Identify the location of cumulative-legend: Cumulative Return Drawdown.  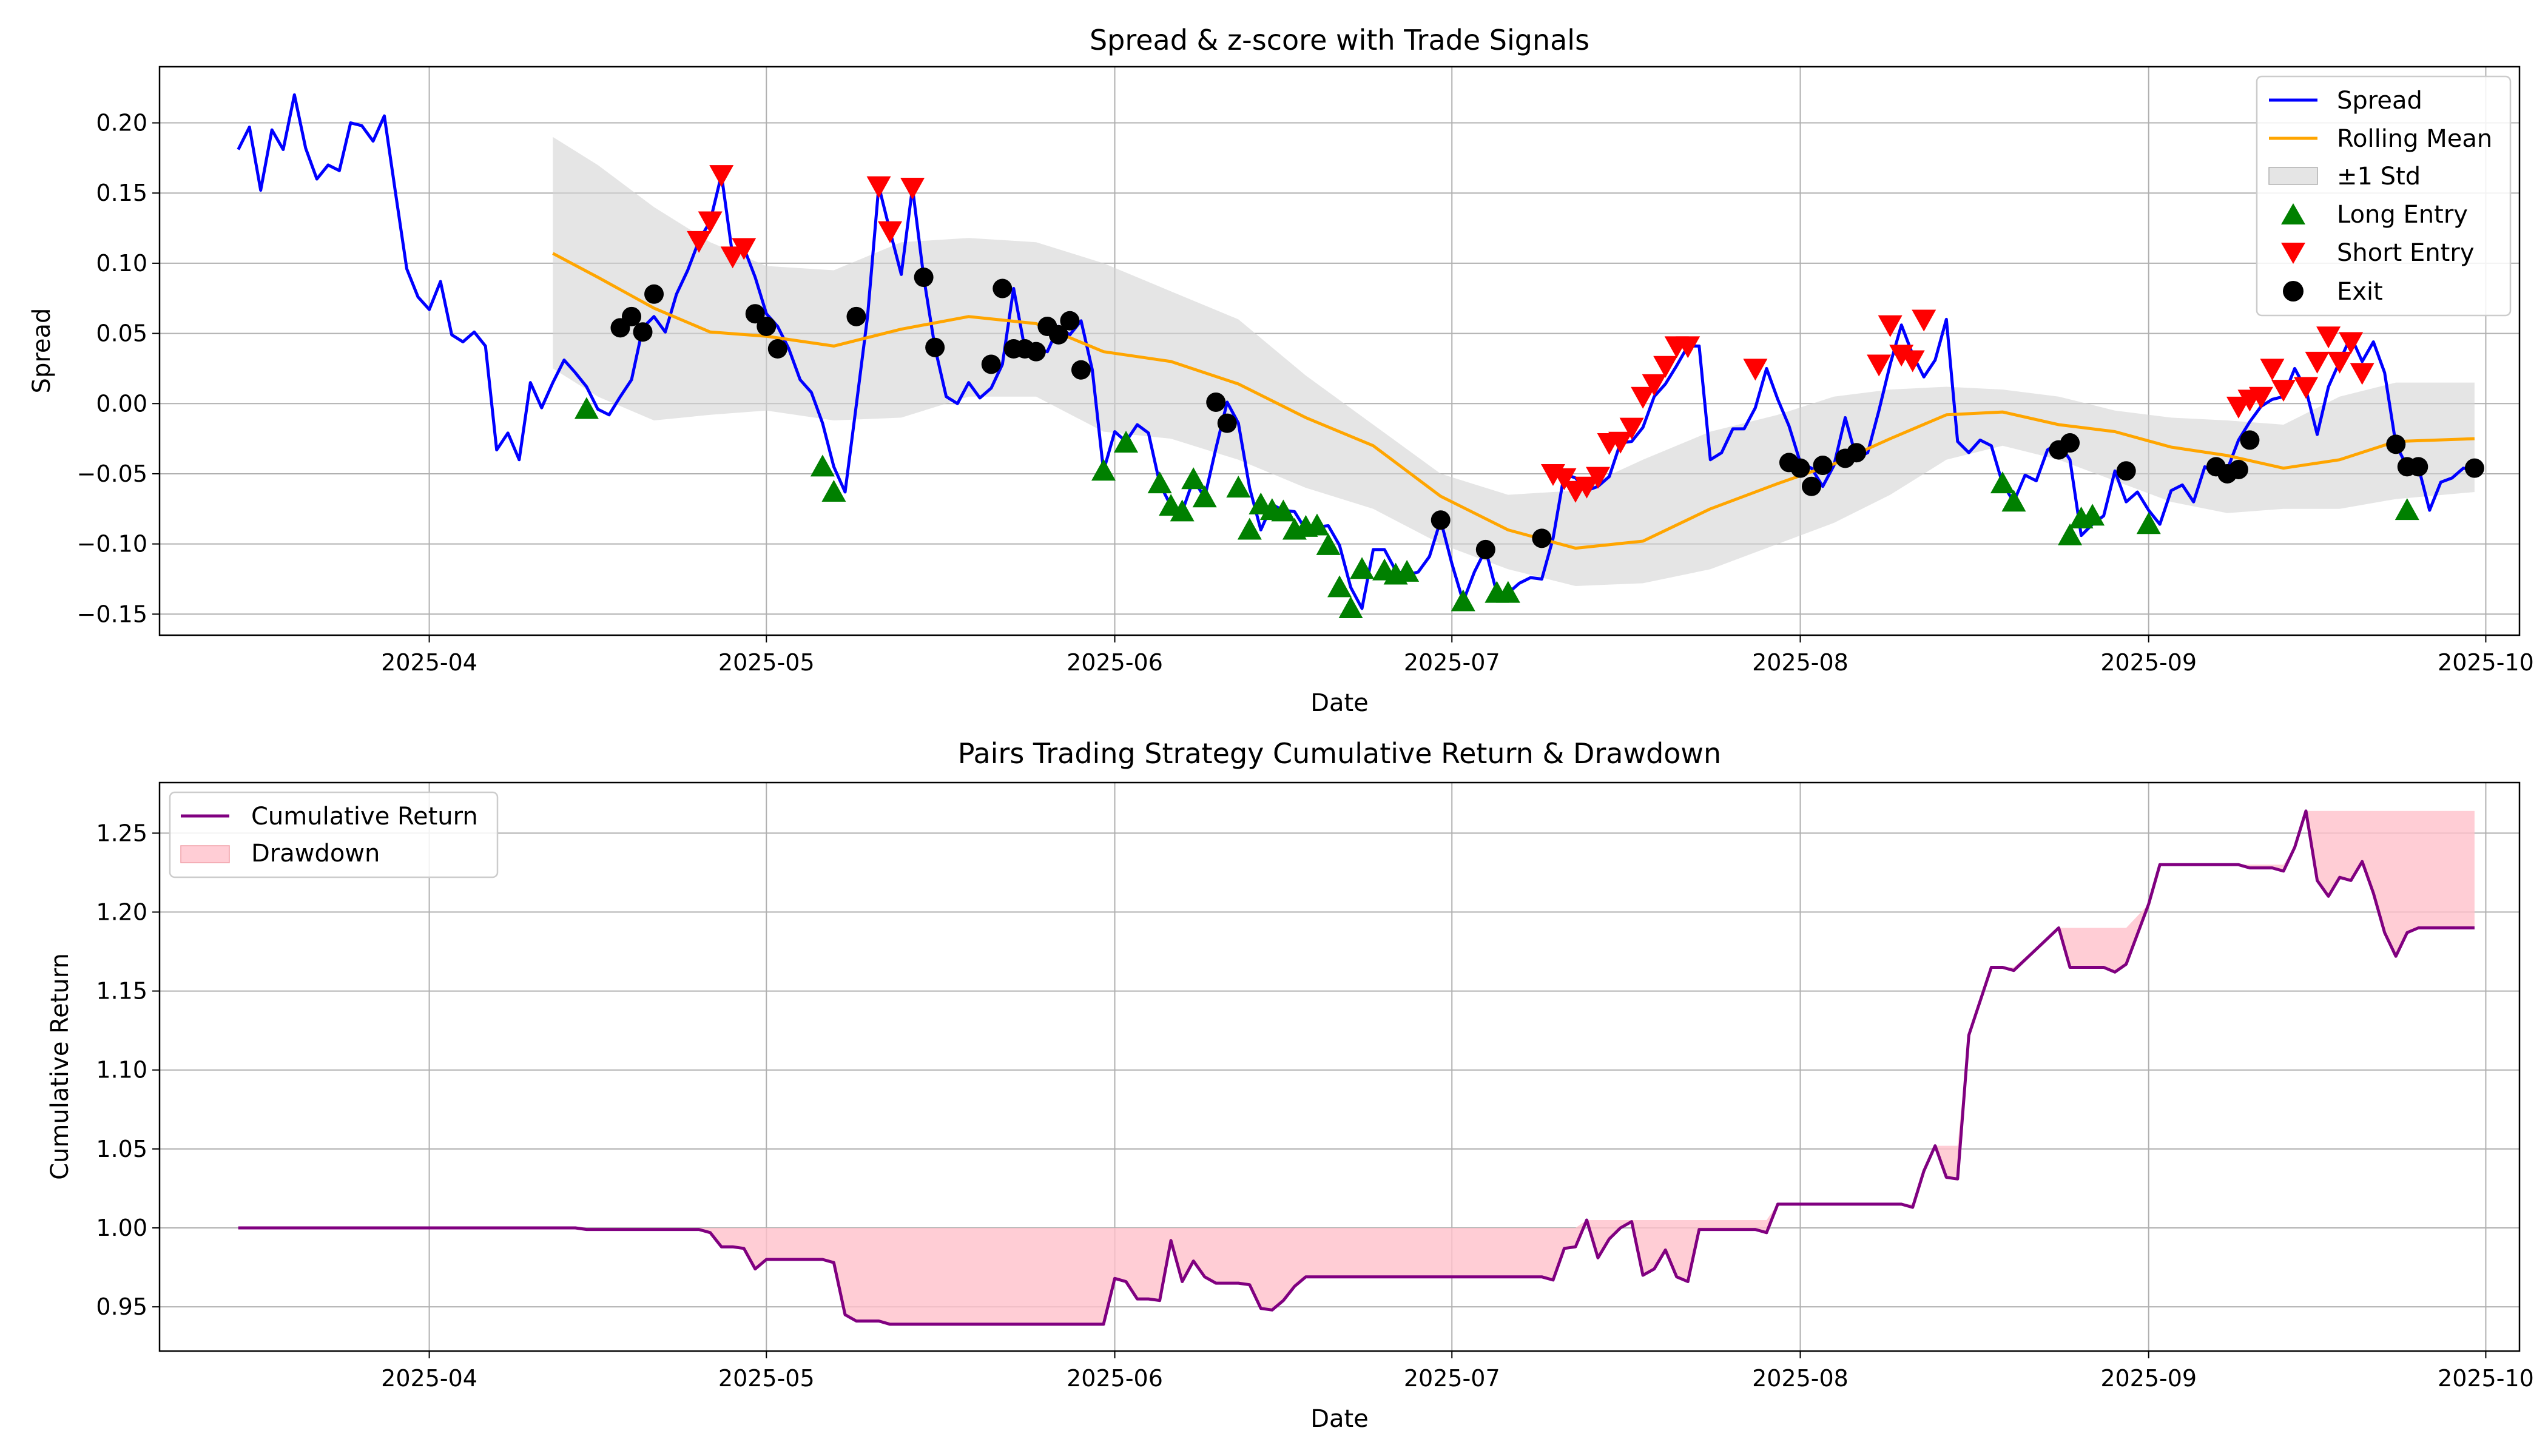
(334, 834).